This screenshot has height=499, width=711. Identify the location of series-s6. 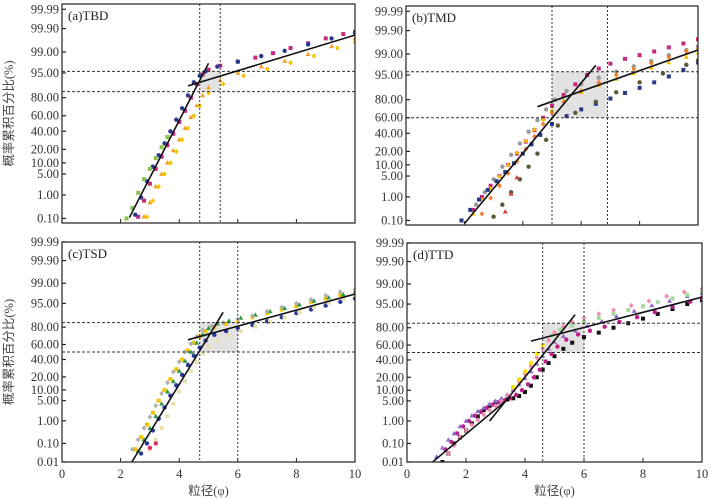
(528, 366).